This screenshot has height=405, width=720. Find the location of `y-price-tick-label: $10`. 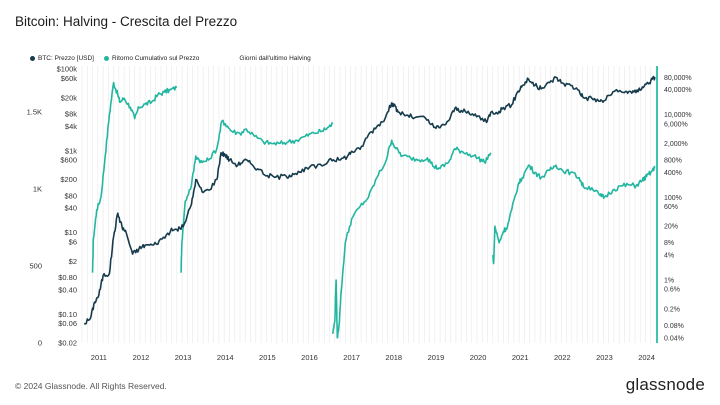

y-price-tick-label: $10 is located at coordinates (70, 232).